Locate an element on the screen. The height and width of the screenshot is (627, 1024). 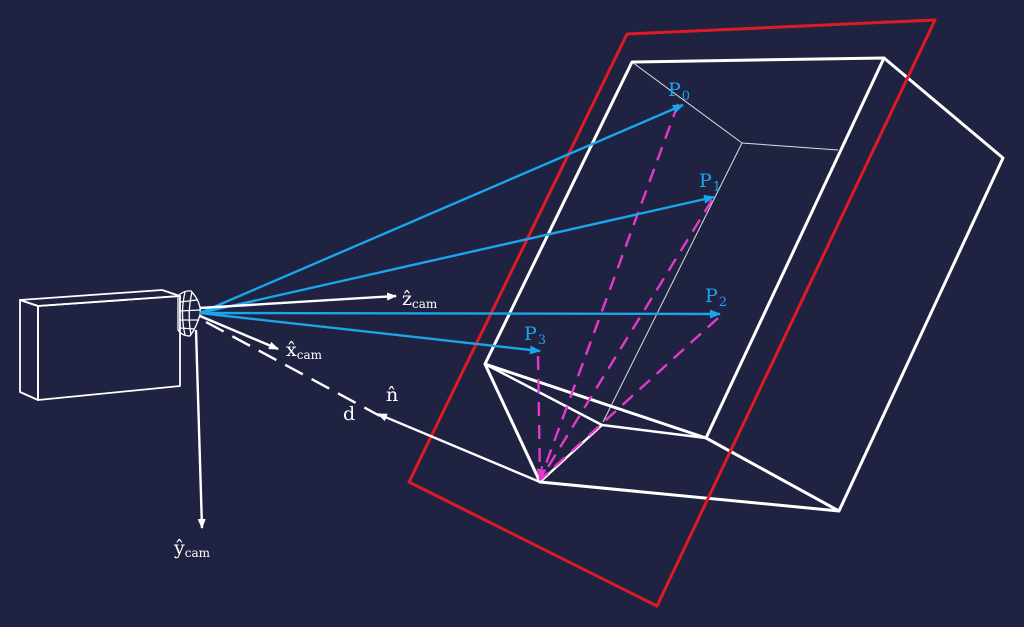
vector-p2 is located at coordinates (460, 314).